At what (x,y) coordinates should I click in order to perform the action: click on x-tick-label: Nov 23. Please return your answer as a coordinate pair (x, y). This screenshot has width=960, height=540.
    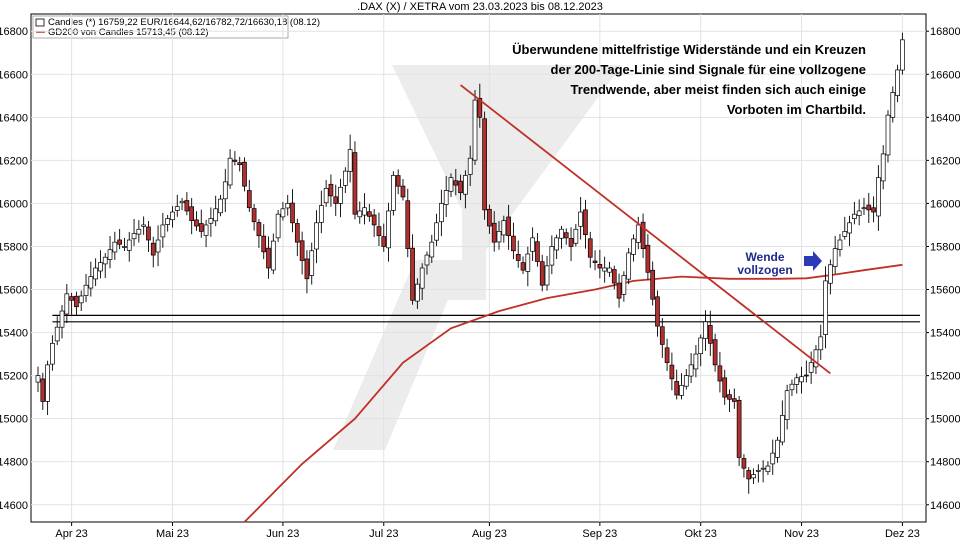
    Looking at the image, I should click on (801, 534).